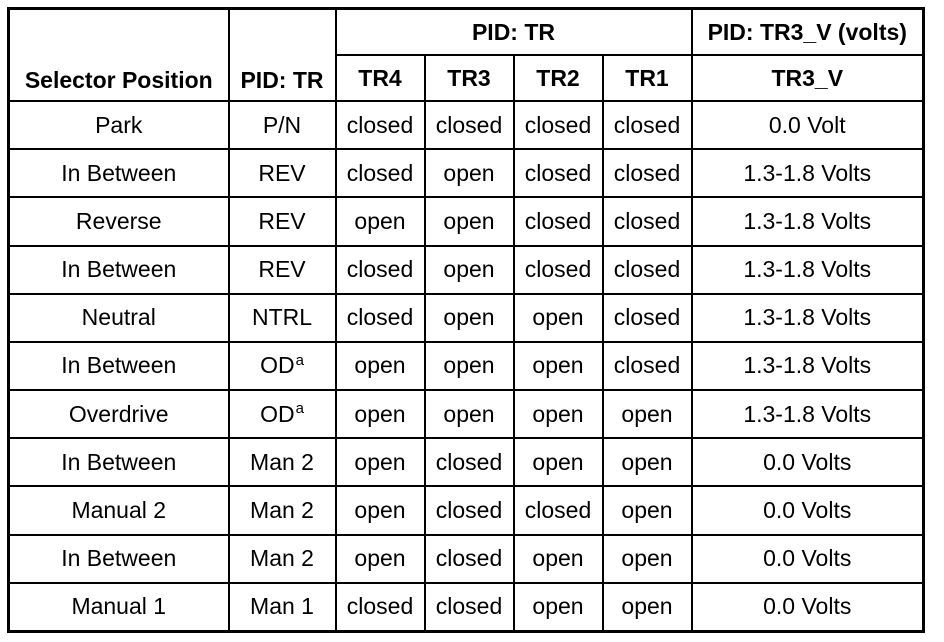 The width and height of the screenshot is (944, 642). What do you see at coordinates (118, 54) in the screenshot?
I see `header-selector-position: Selector Position` at bounding box center [118, 54].